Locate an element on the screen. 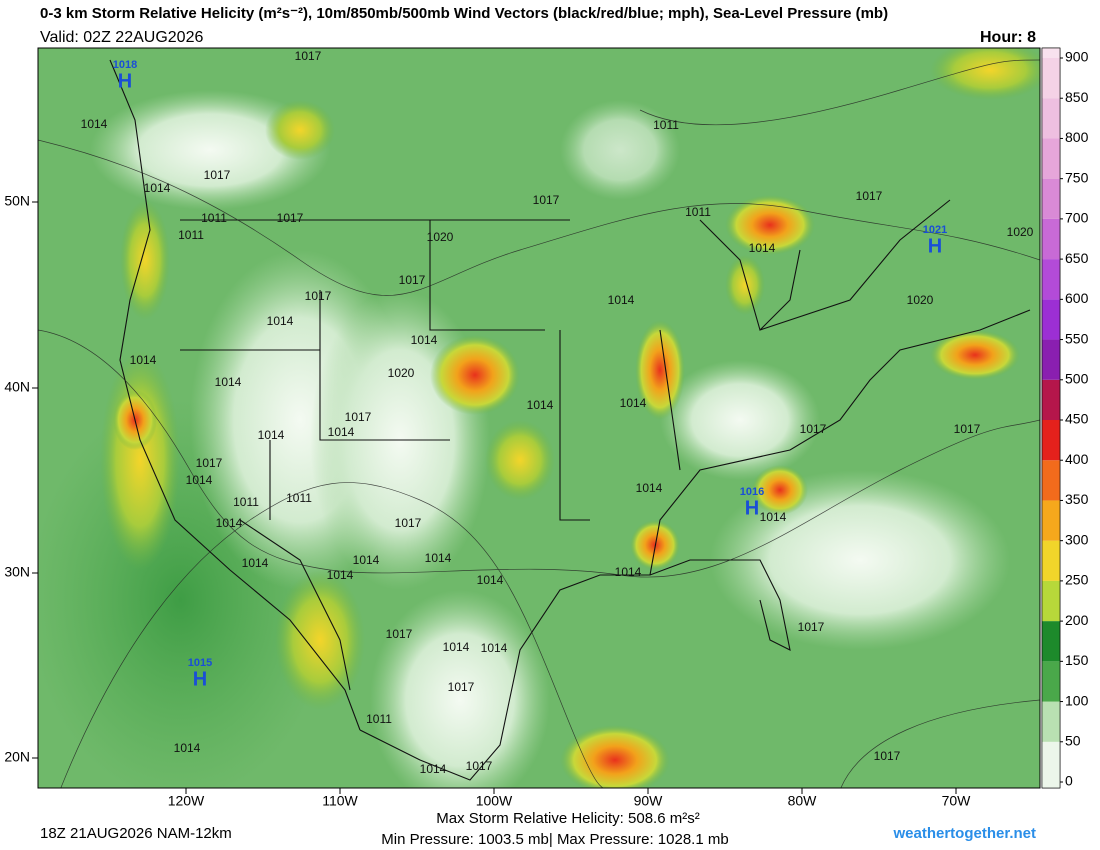  lat-label: 50N is located at coordinates (17, 201).